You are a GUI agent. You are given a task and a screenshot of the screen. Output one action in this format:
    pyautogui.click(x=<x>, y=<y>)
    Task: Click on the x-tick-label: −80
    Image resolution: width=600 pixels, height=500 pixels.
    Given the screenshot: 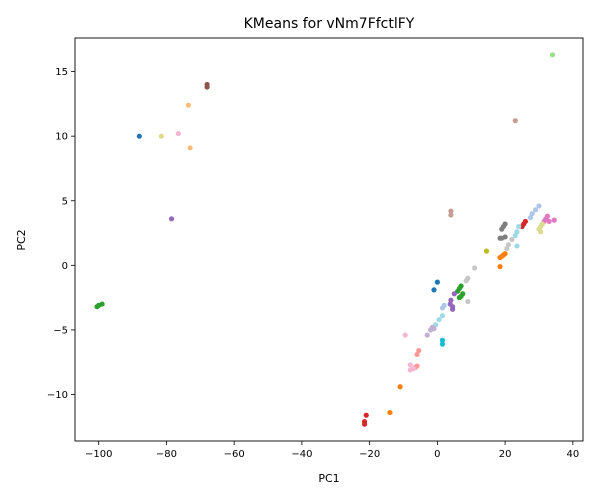 What is the action you would take?
    pyautogui.click(x=166, y=454)
    